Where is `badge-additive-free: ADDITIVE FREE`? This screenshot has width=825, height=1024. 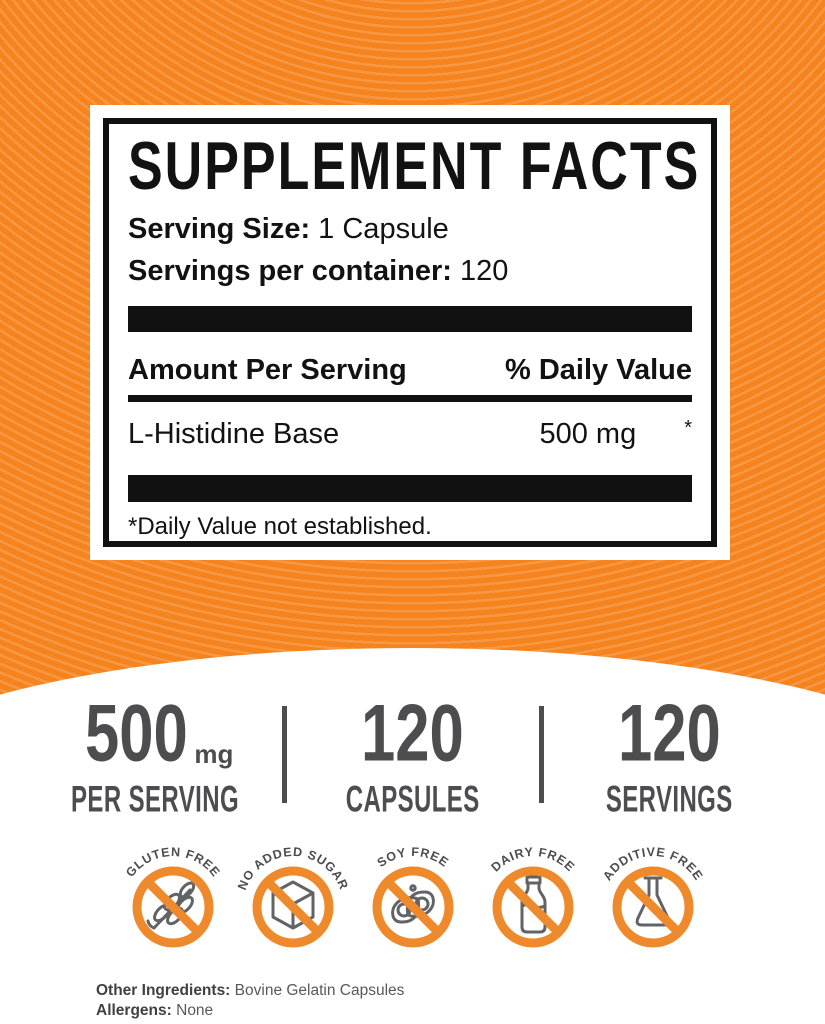
badge-additive-free: ADDITIVE FREE is located at coordinates (653, 900).